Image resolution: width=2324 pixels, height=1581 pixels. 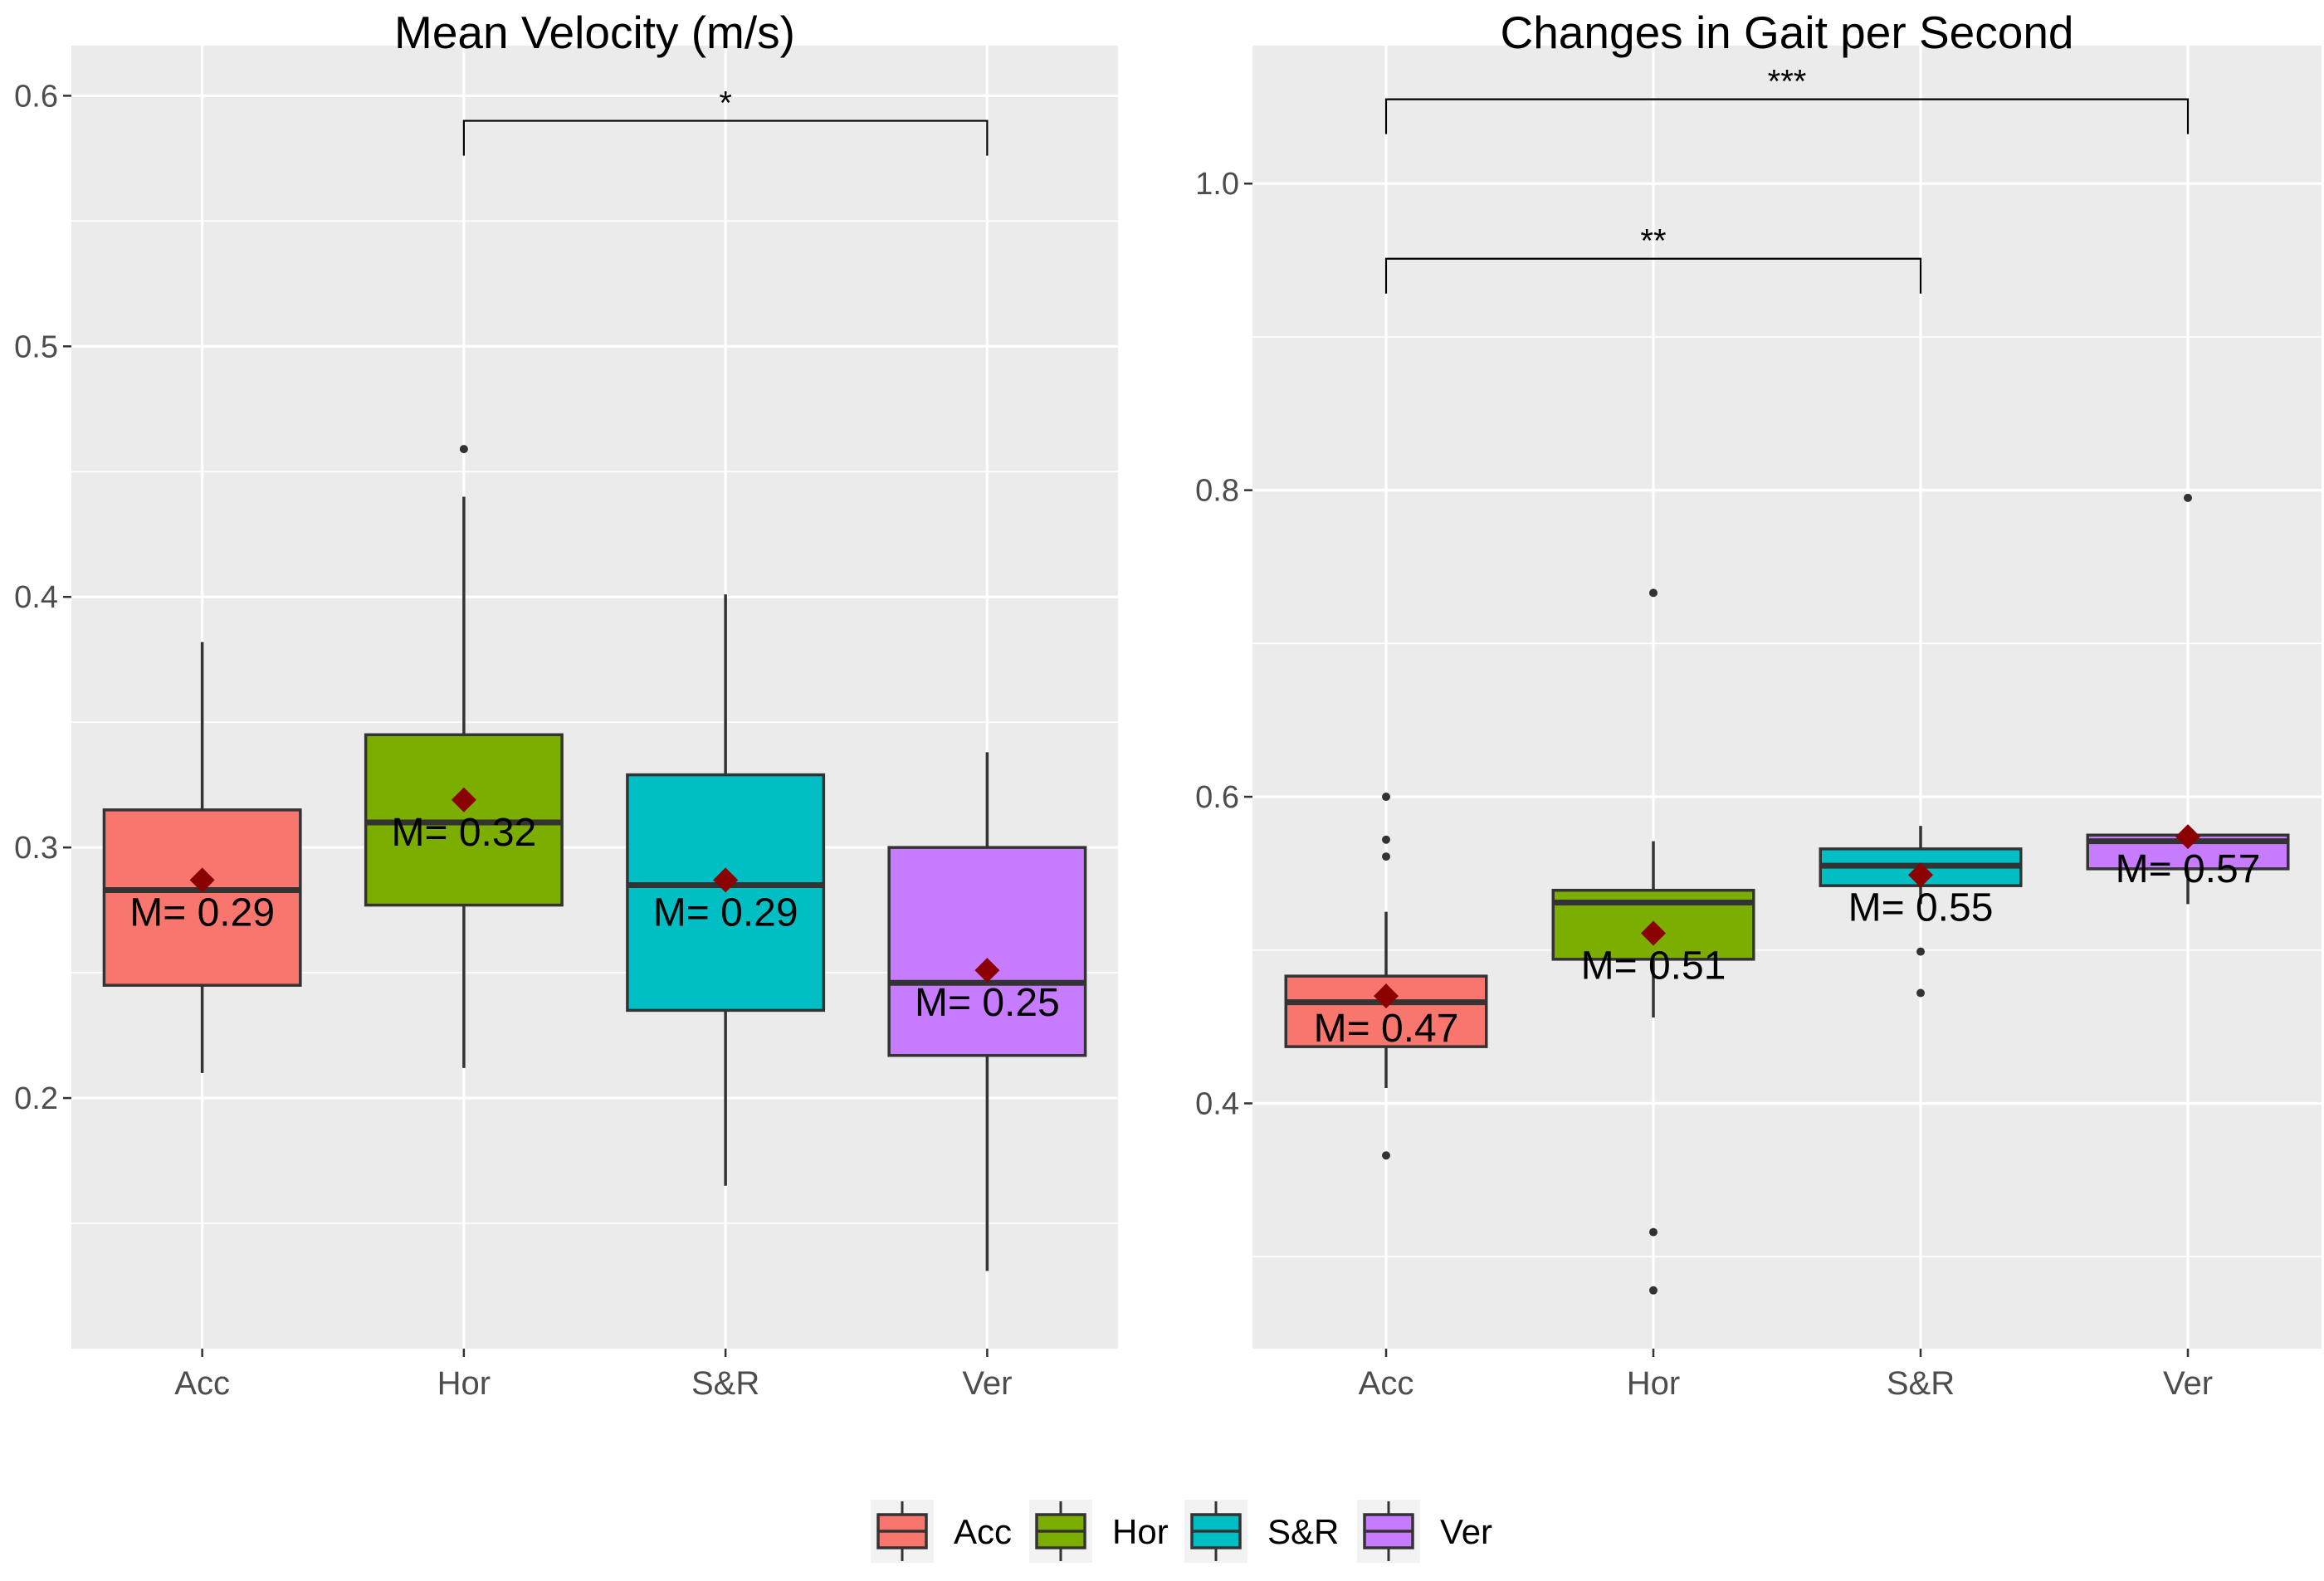 What do you see at coordinates (36, 346) in the screenshot?
I see `y-tick-label: 0.5` at bounding box center [36, 346].